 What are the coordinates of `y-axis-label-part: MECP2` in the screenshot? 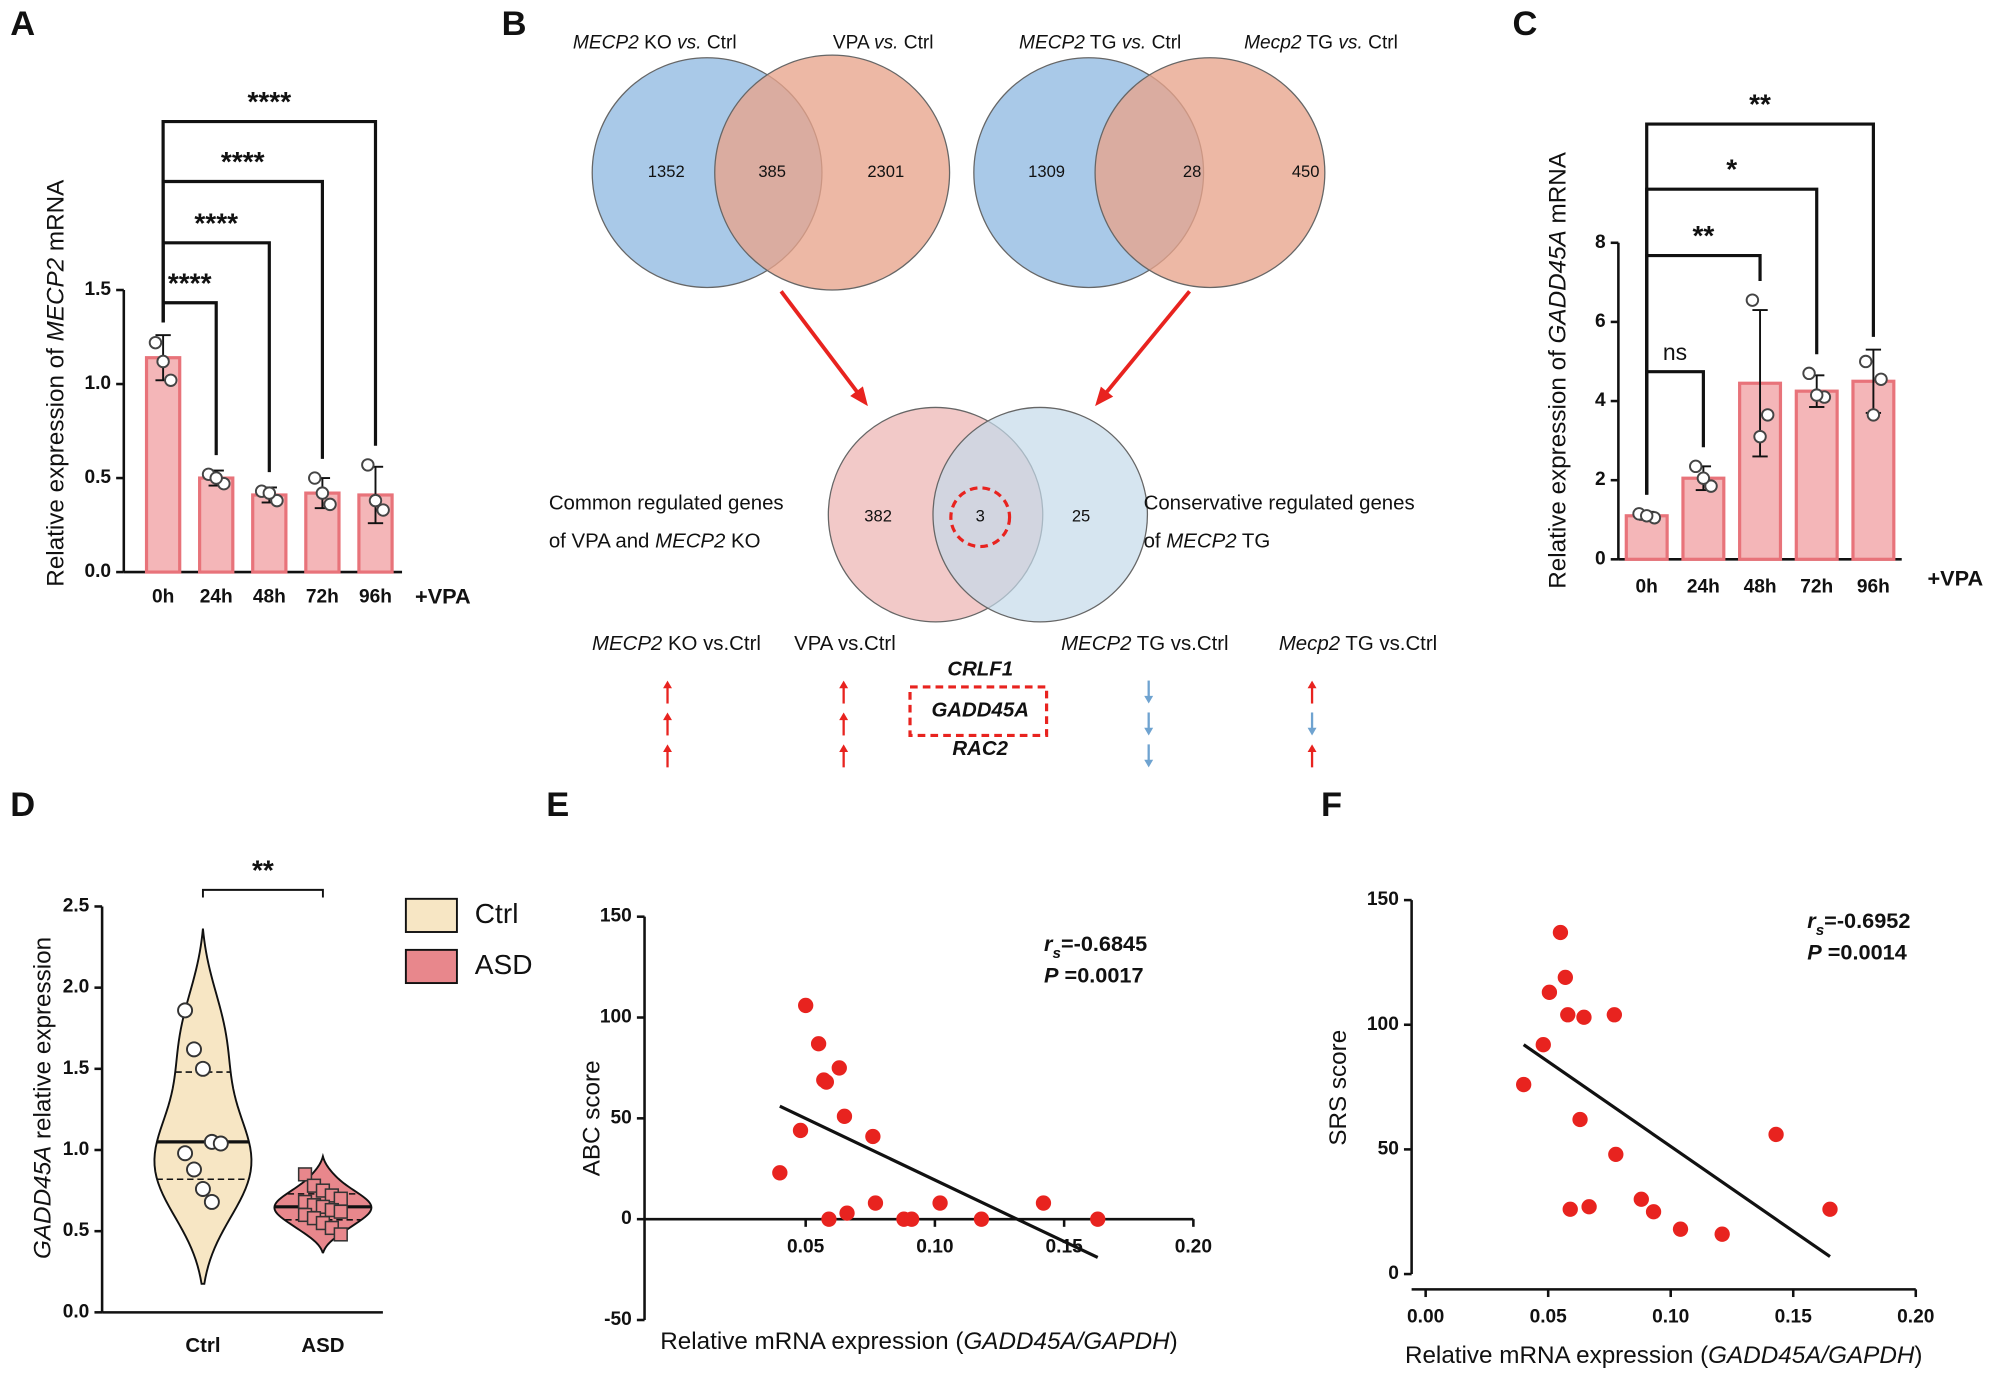 It's located at (56, 299).